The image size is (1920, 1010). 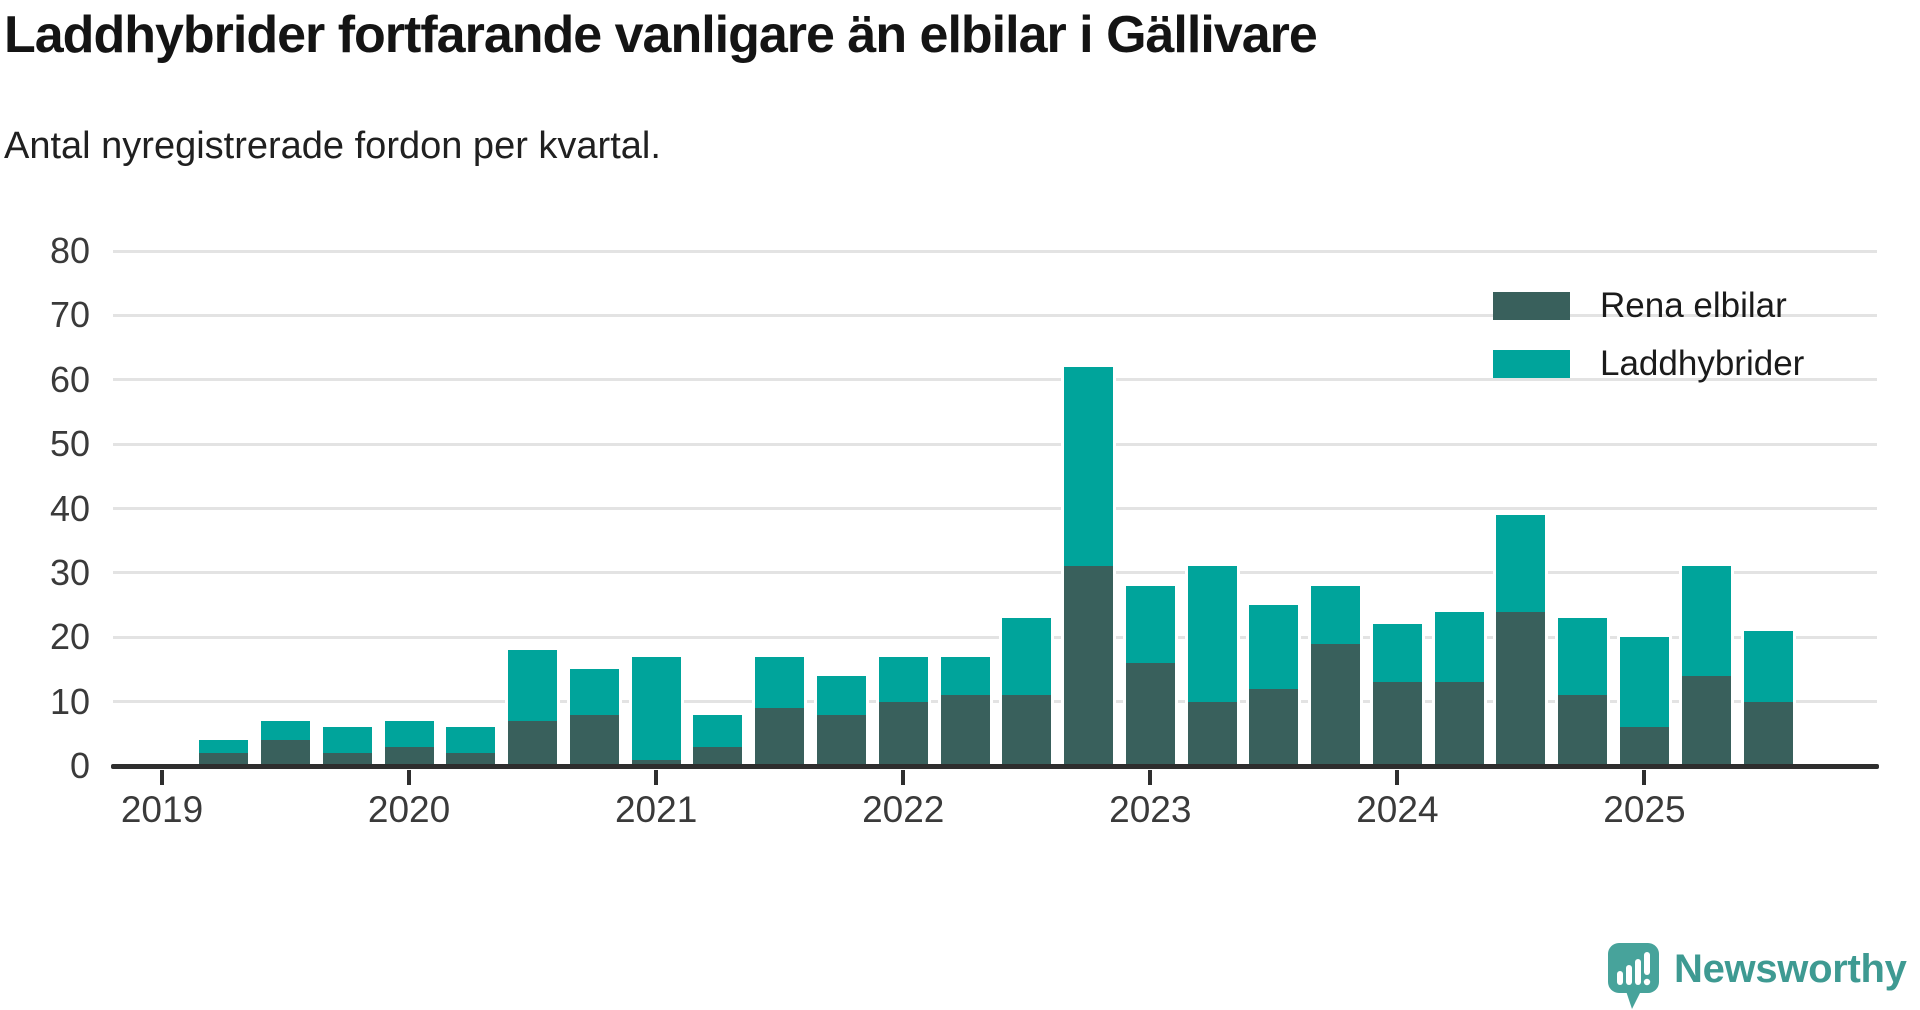 What do you see at coordinates (409, 777) in the screenshot?
I see `x-tick-2020` at bounding box center [409, 777].